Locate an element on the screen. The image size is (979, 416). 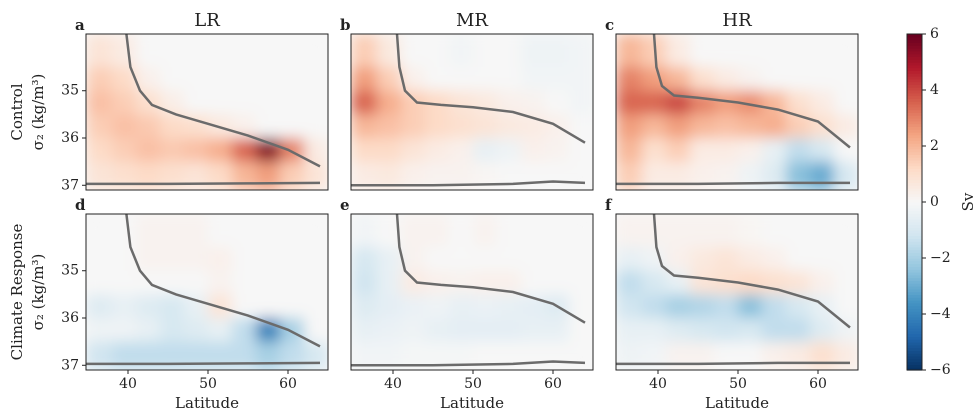
y-tick-label: 37 is located at coordinates (70, 185).